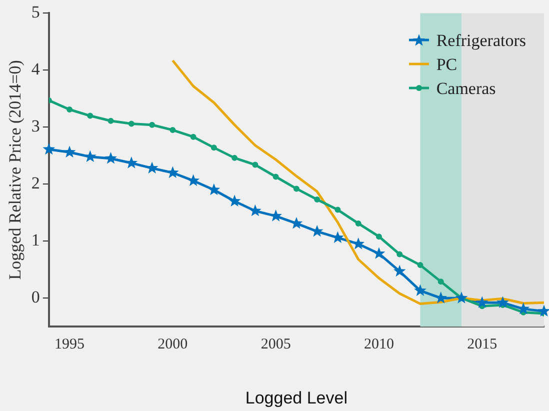 Image resolution: width=549 pixels, height=411 pixels. Describe the element at coordinates (35, 12) in the screenshot. I see `y-tick-label: 5` at that location.